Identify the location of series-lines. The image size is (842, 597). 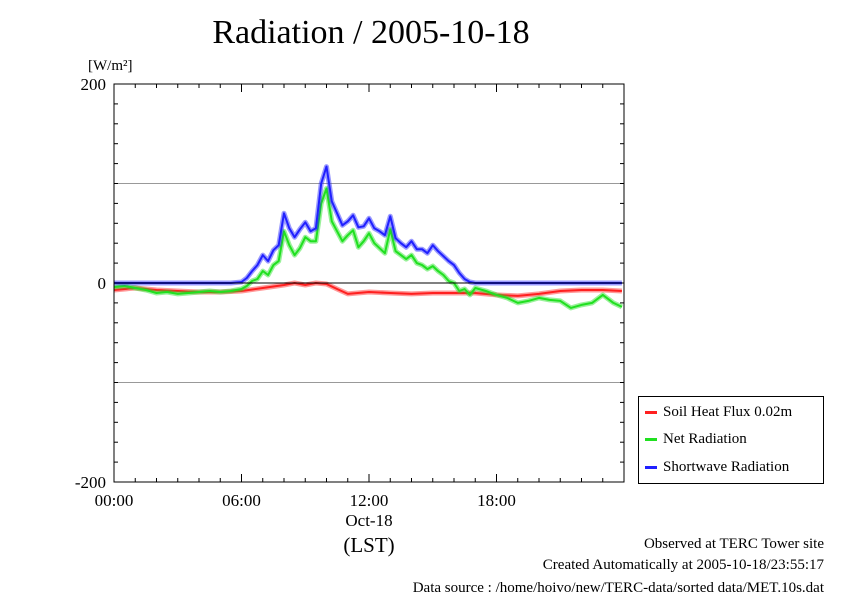
(368, 237).